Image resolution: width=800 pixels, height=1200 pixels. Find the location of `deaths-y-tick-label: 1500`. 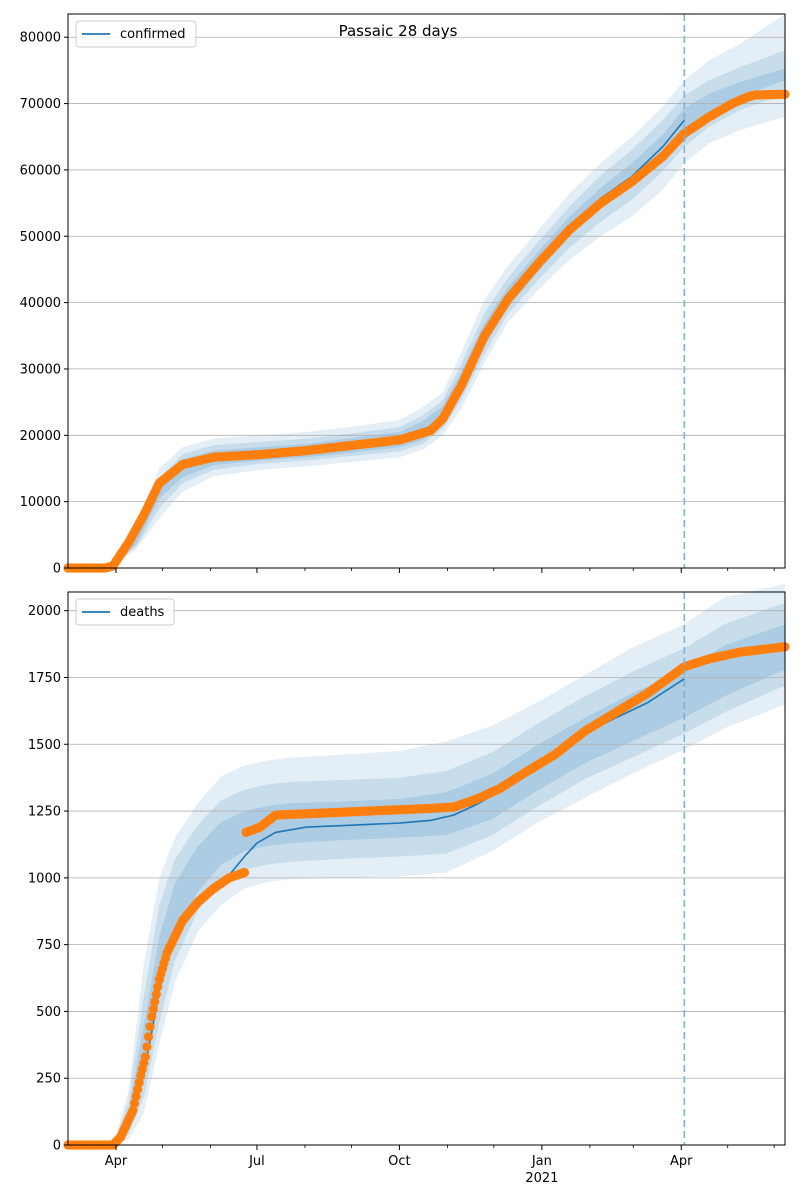

deaths-y-tick-label: 1500 is located at coordinates (44, 745).